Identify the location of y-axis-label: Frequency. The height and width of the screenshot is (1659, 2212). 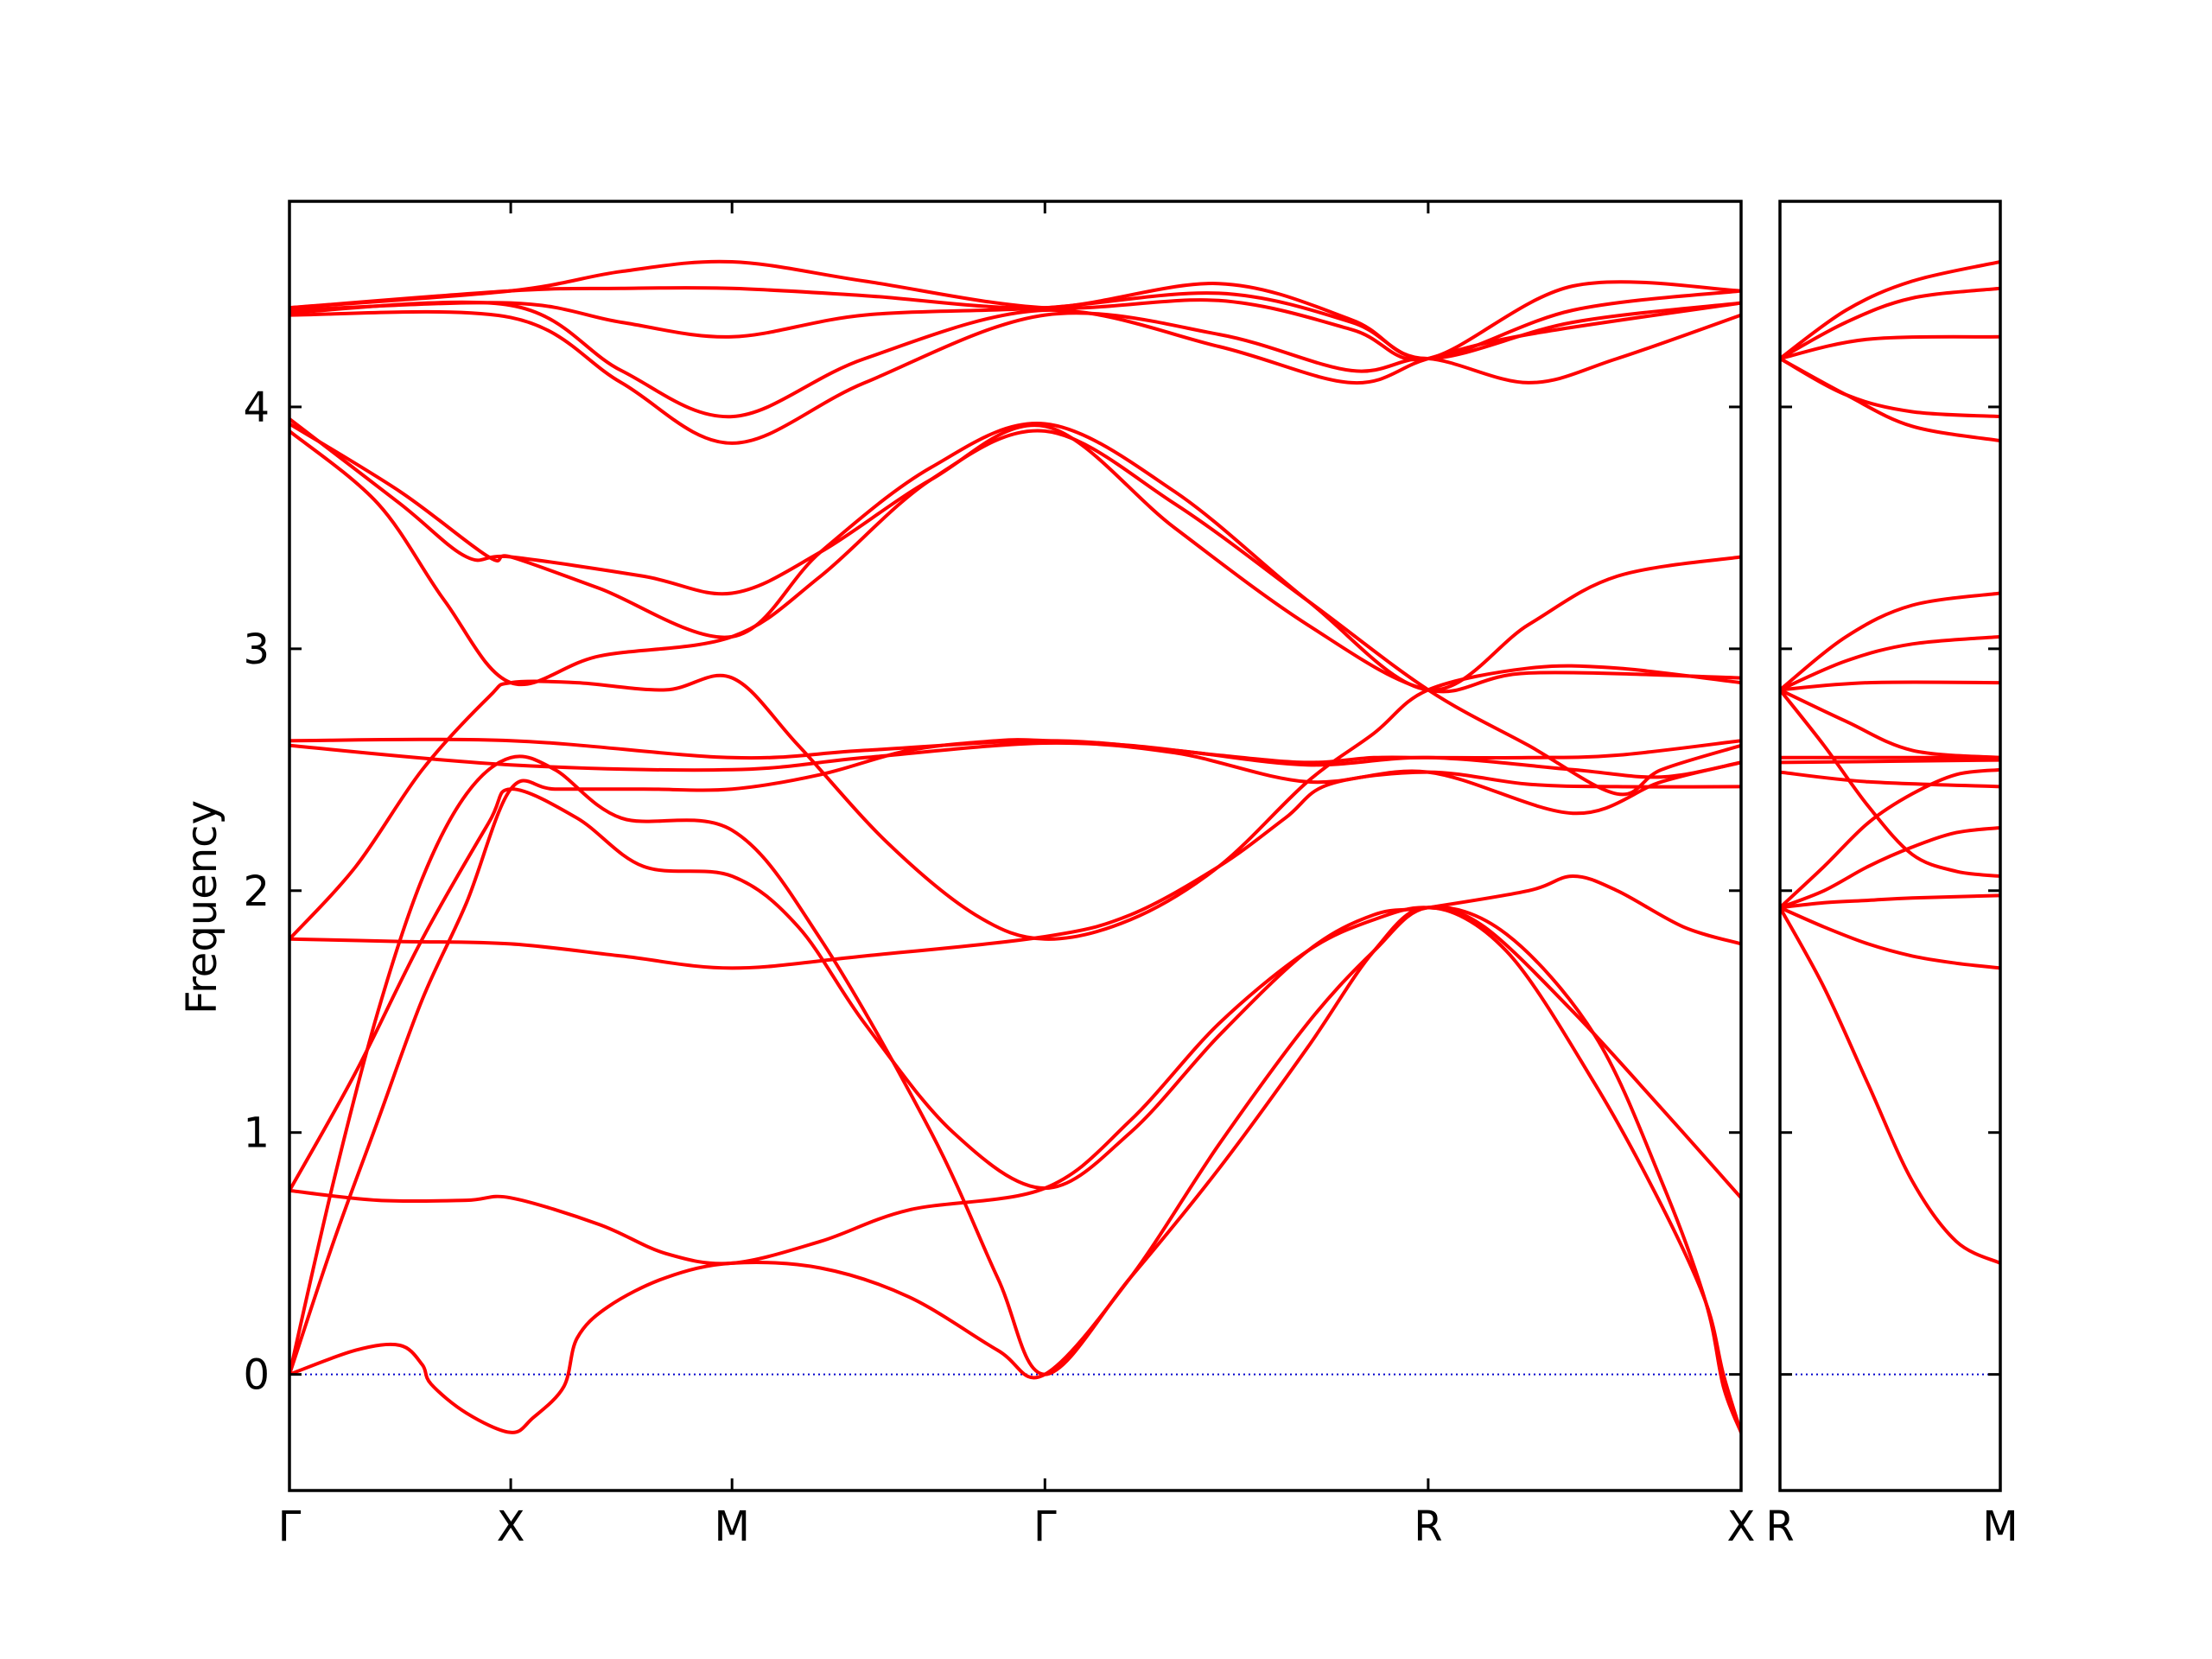
(202, 907).